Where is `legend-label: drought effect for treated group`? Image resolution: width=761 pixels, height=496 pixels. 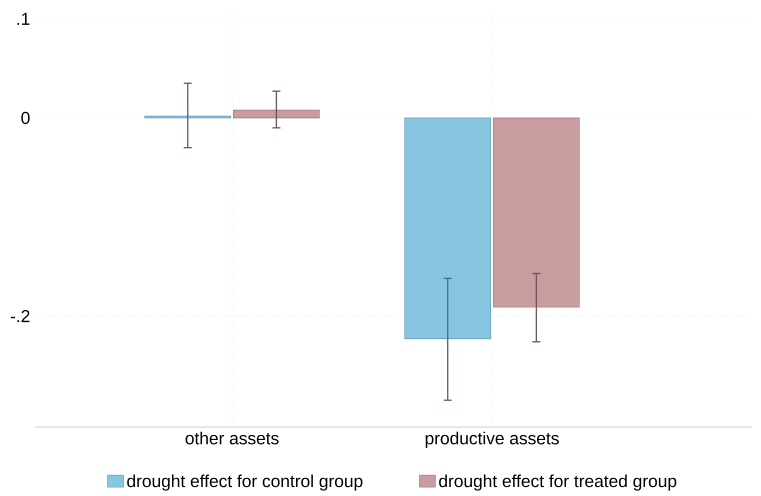 legend-label: drought effect for treated group is located at coordinates (557, 482).